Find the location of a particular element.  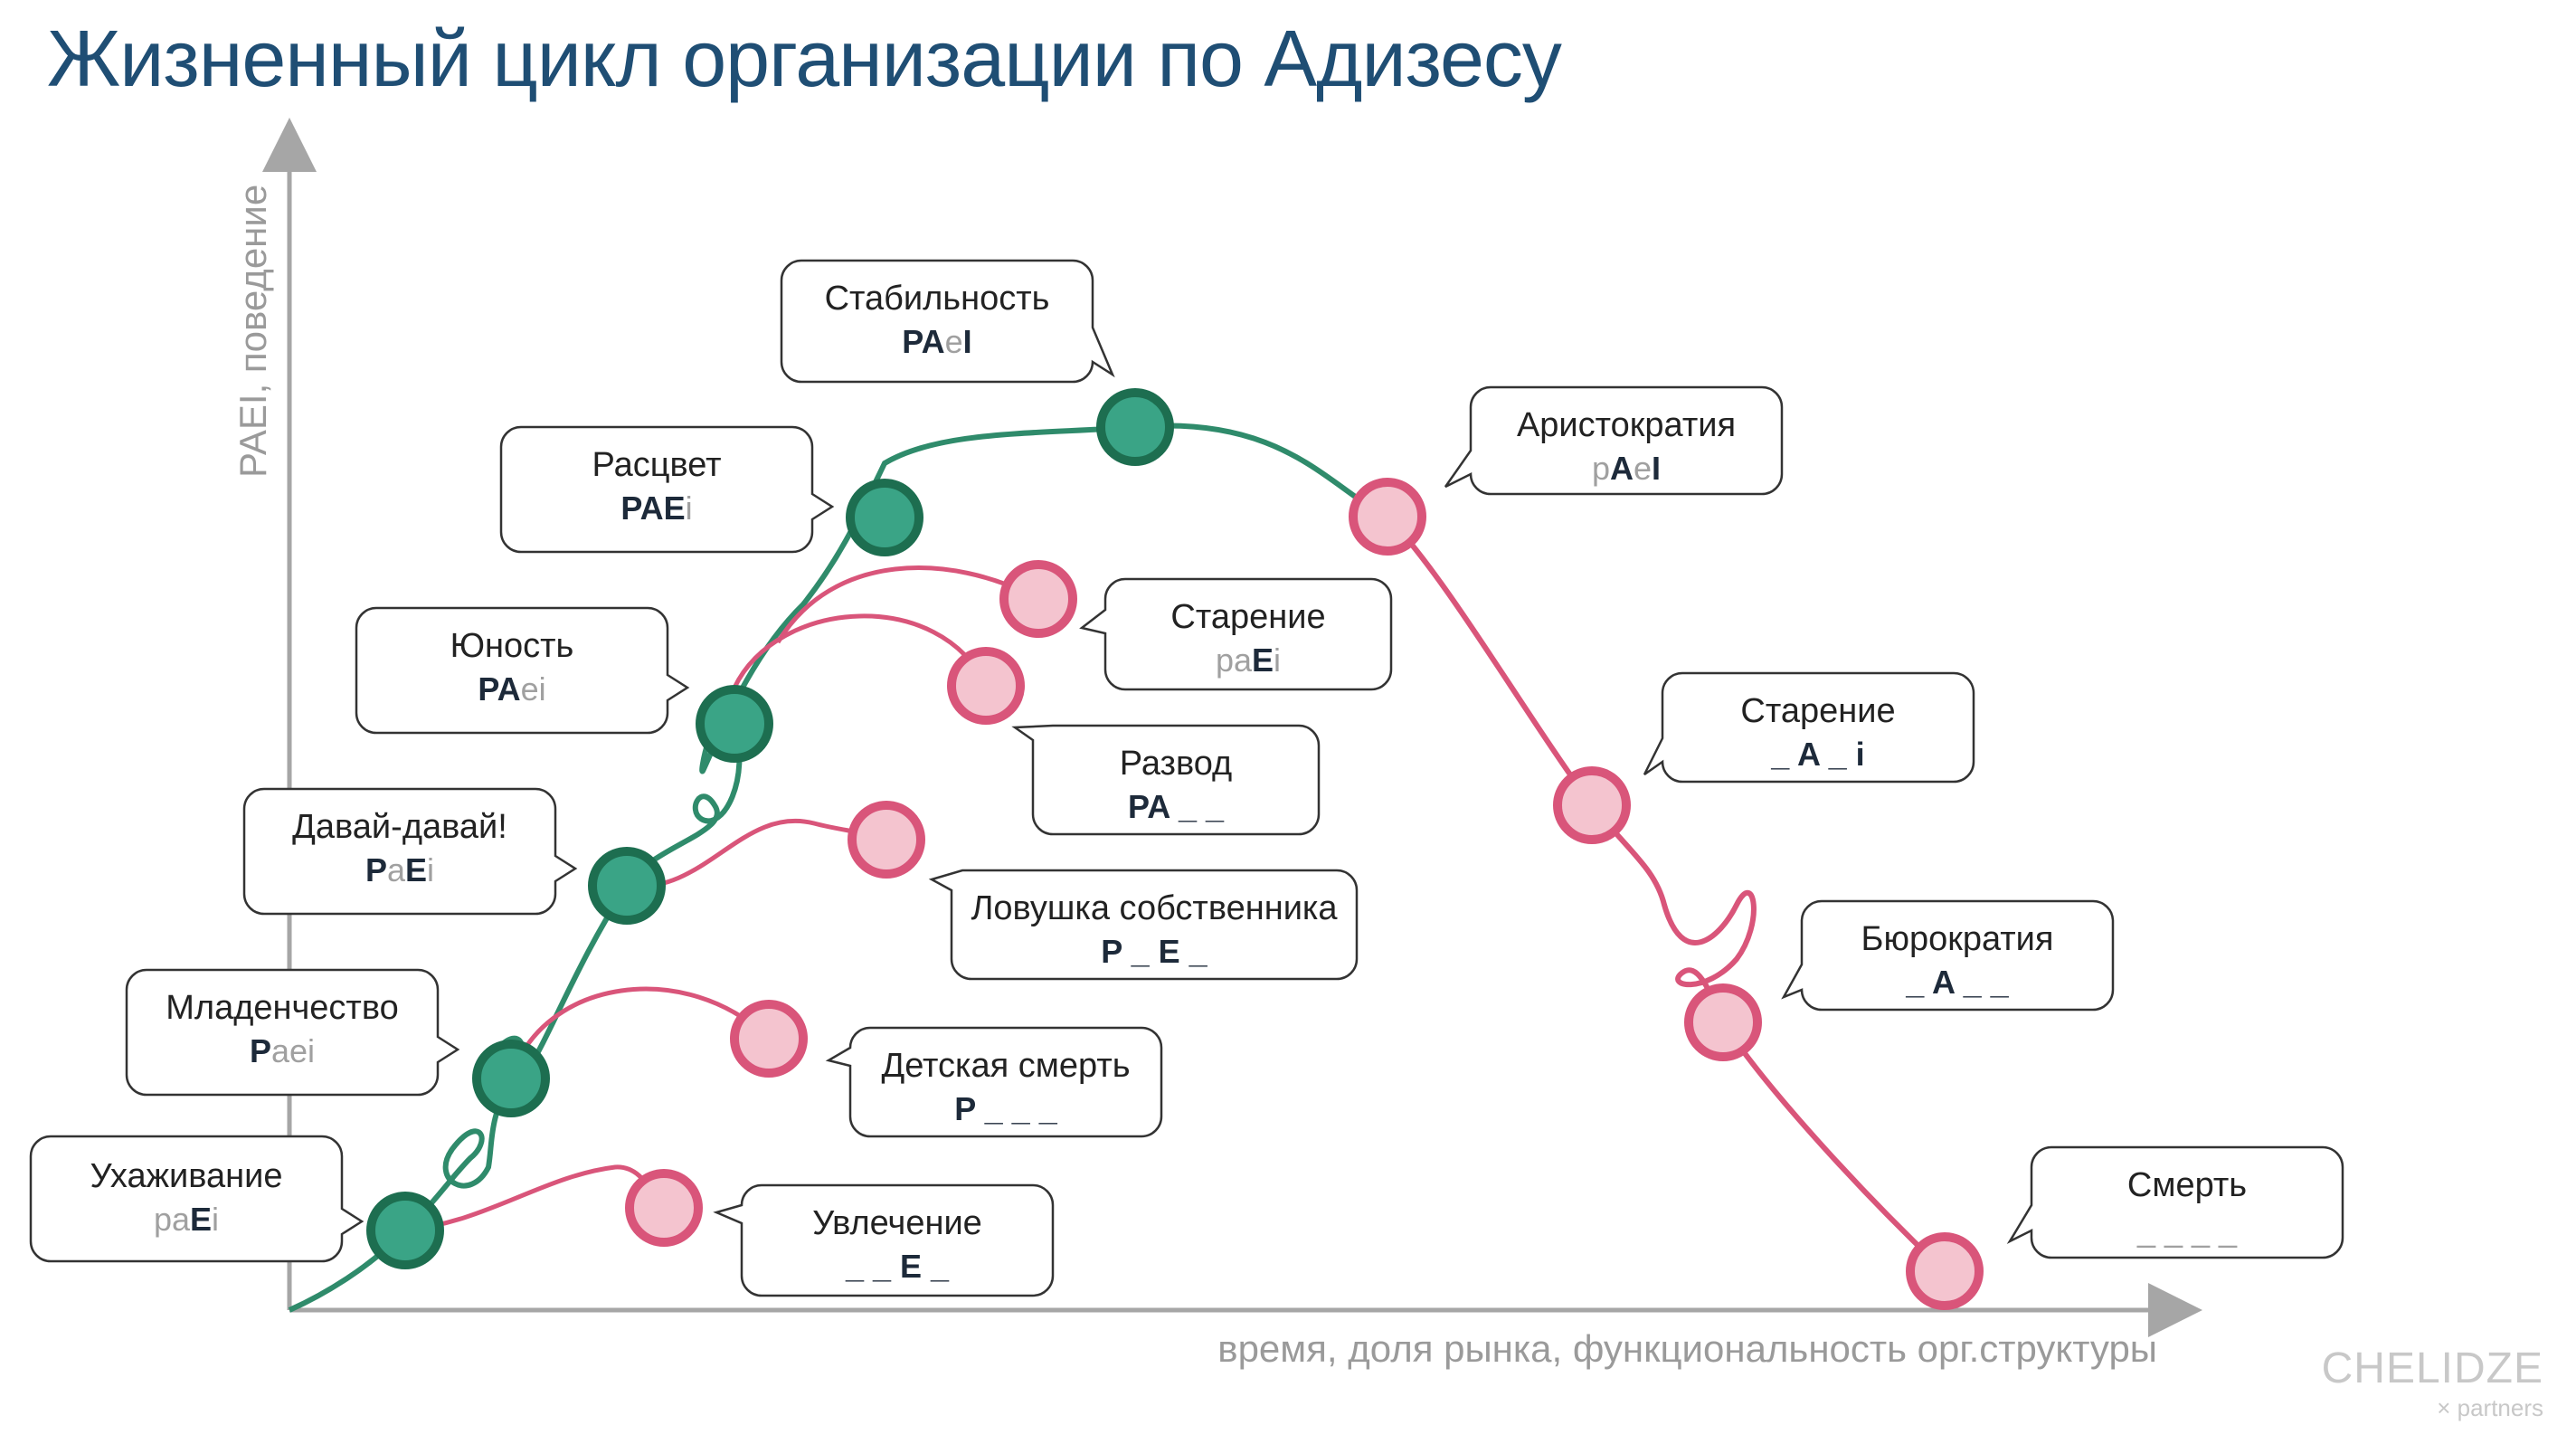

failure-code-uvlechenie: _ _ E _ is located at coordinates (897, 1267).